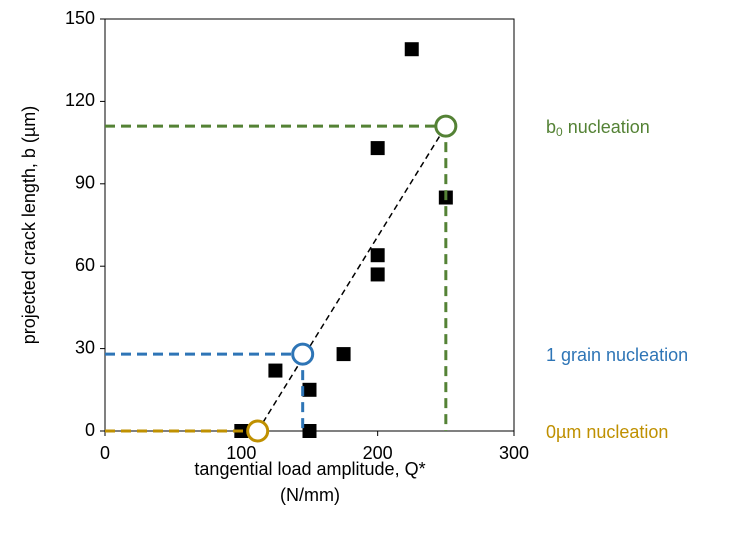 The image size is (754, 540). Describe the element at coordinates (241, 453) in the screenshot. I see `x-tick-label: 100` at that location.